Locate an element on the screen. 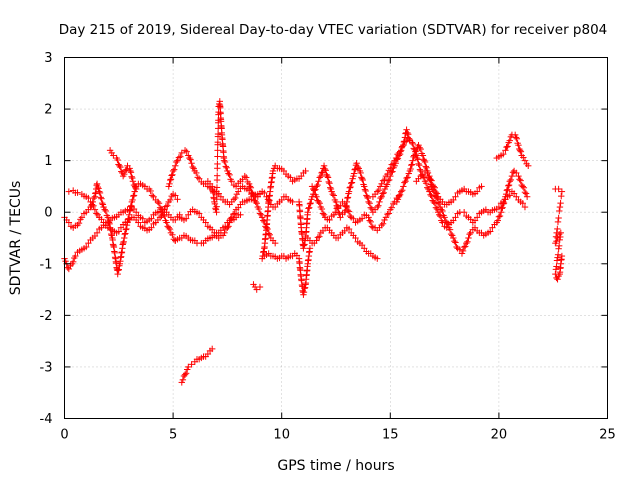 The height and width of the screenshot is (480, 640). x-tick-label: 20 is located at coordinates (499, 435).